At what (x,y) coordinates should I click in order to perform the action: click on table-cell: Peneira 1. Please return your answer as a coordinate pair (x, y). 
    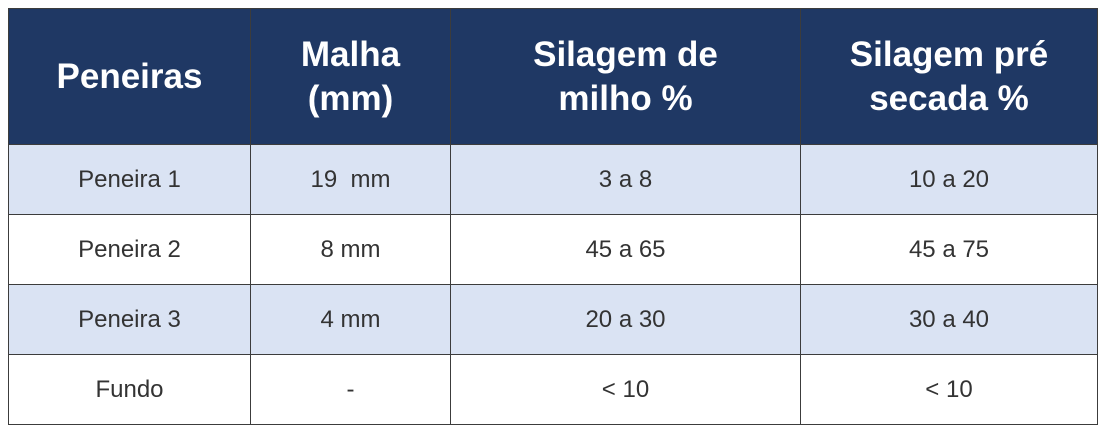
    Looking at the image, I should click on (129, 179).